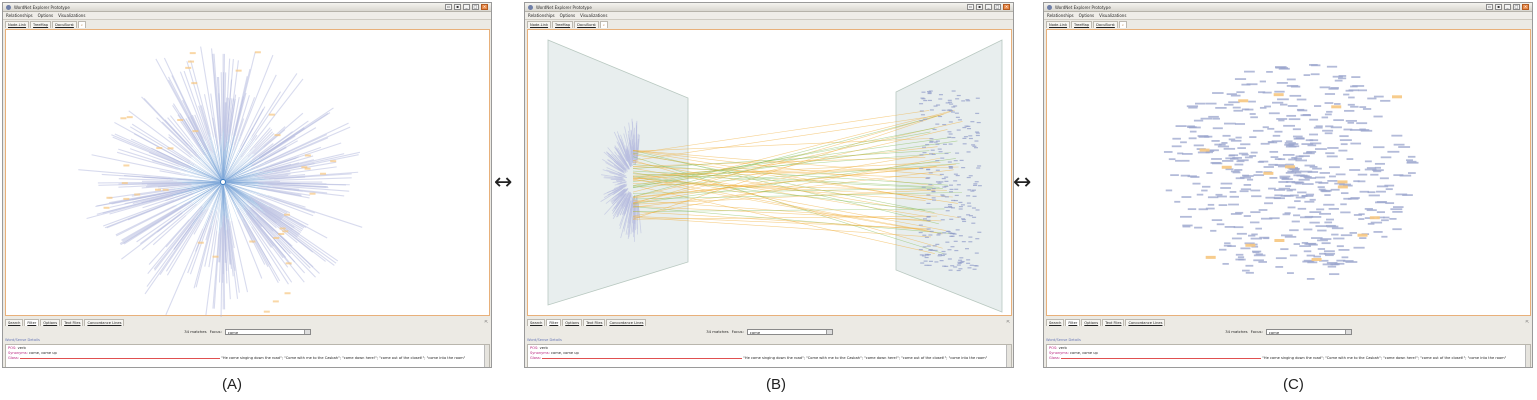 The height and width of the screenshot is (400, 1537). What do you see at coordinates (1063, 340) in the screenshot?
I see `details-header: Word/Sense Details` at bounding box center [1063, 340].